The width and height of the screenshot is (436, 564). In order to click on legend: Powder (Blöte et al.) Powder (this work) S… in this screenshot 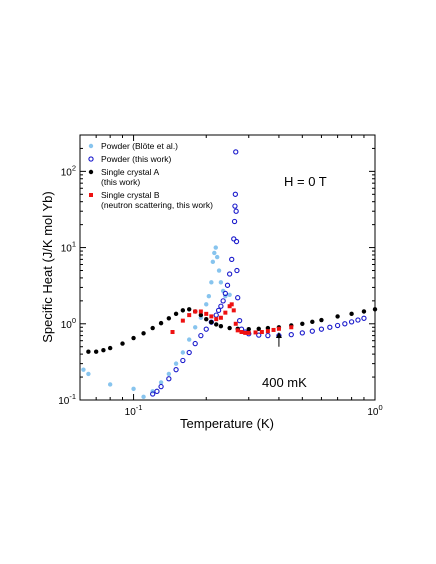, I will do `click(150, 175)`.